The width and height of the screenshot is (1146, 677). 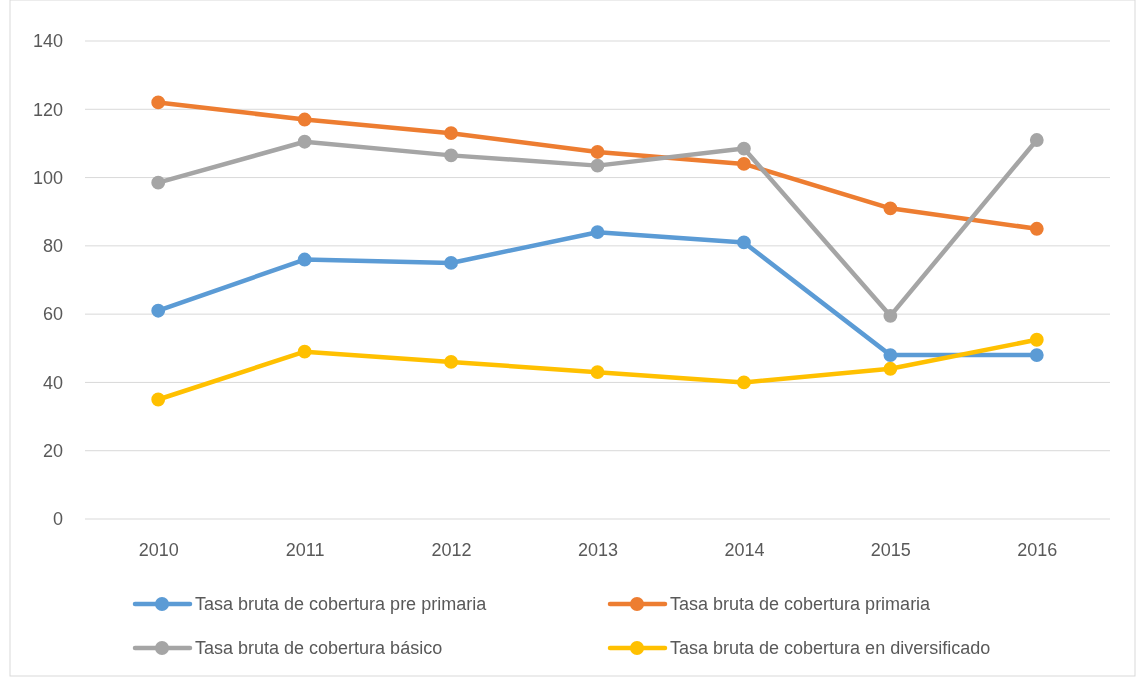 I want to click on x-tick-label: 2015, so click(x=890, y=549).